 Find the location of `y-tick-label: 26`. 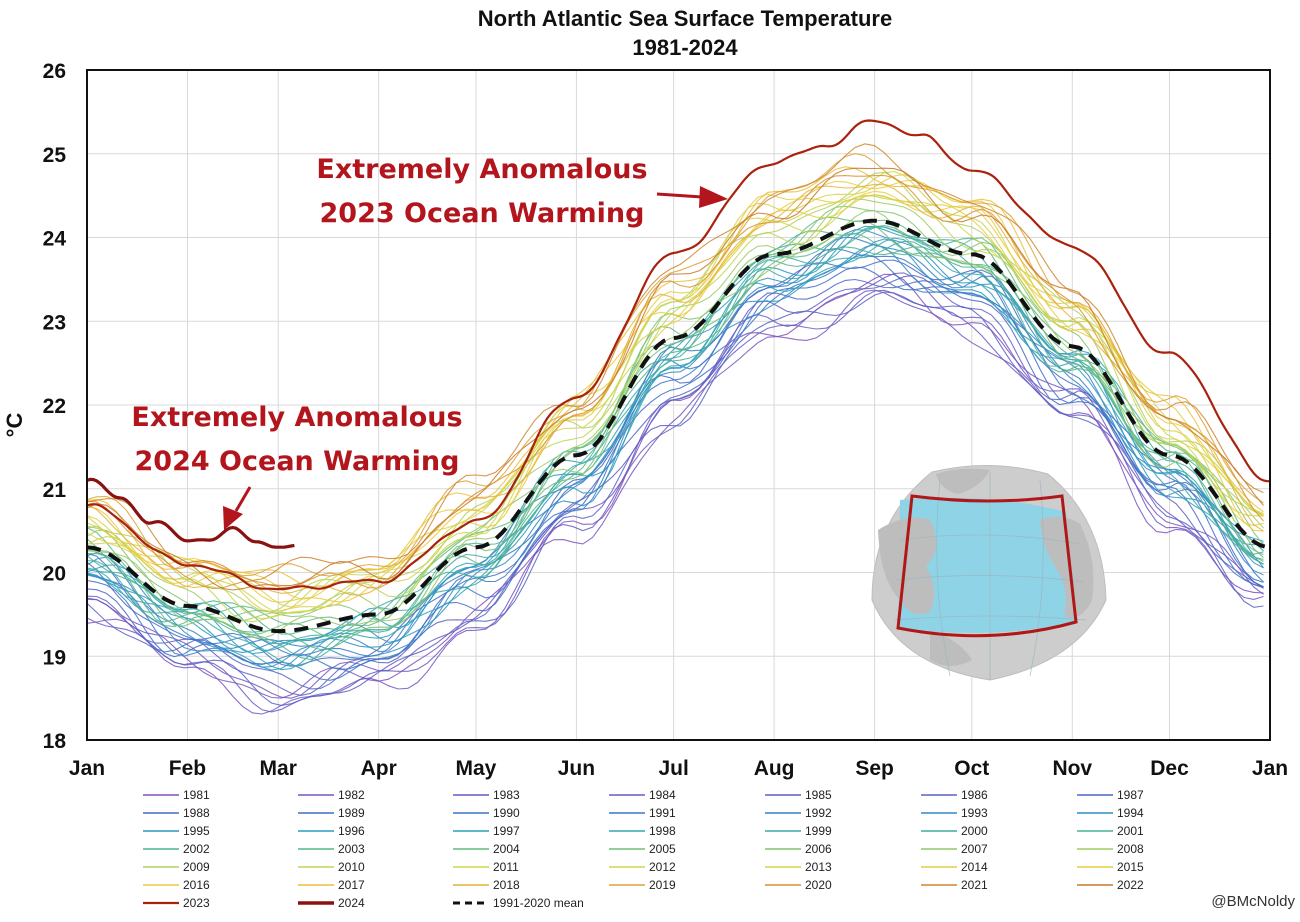

y-tick-label: 26 is located at coordinates (54, 71).